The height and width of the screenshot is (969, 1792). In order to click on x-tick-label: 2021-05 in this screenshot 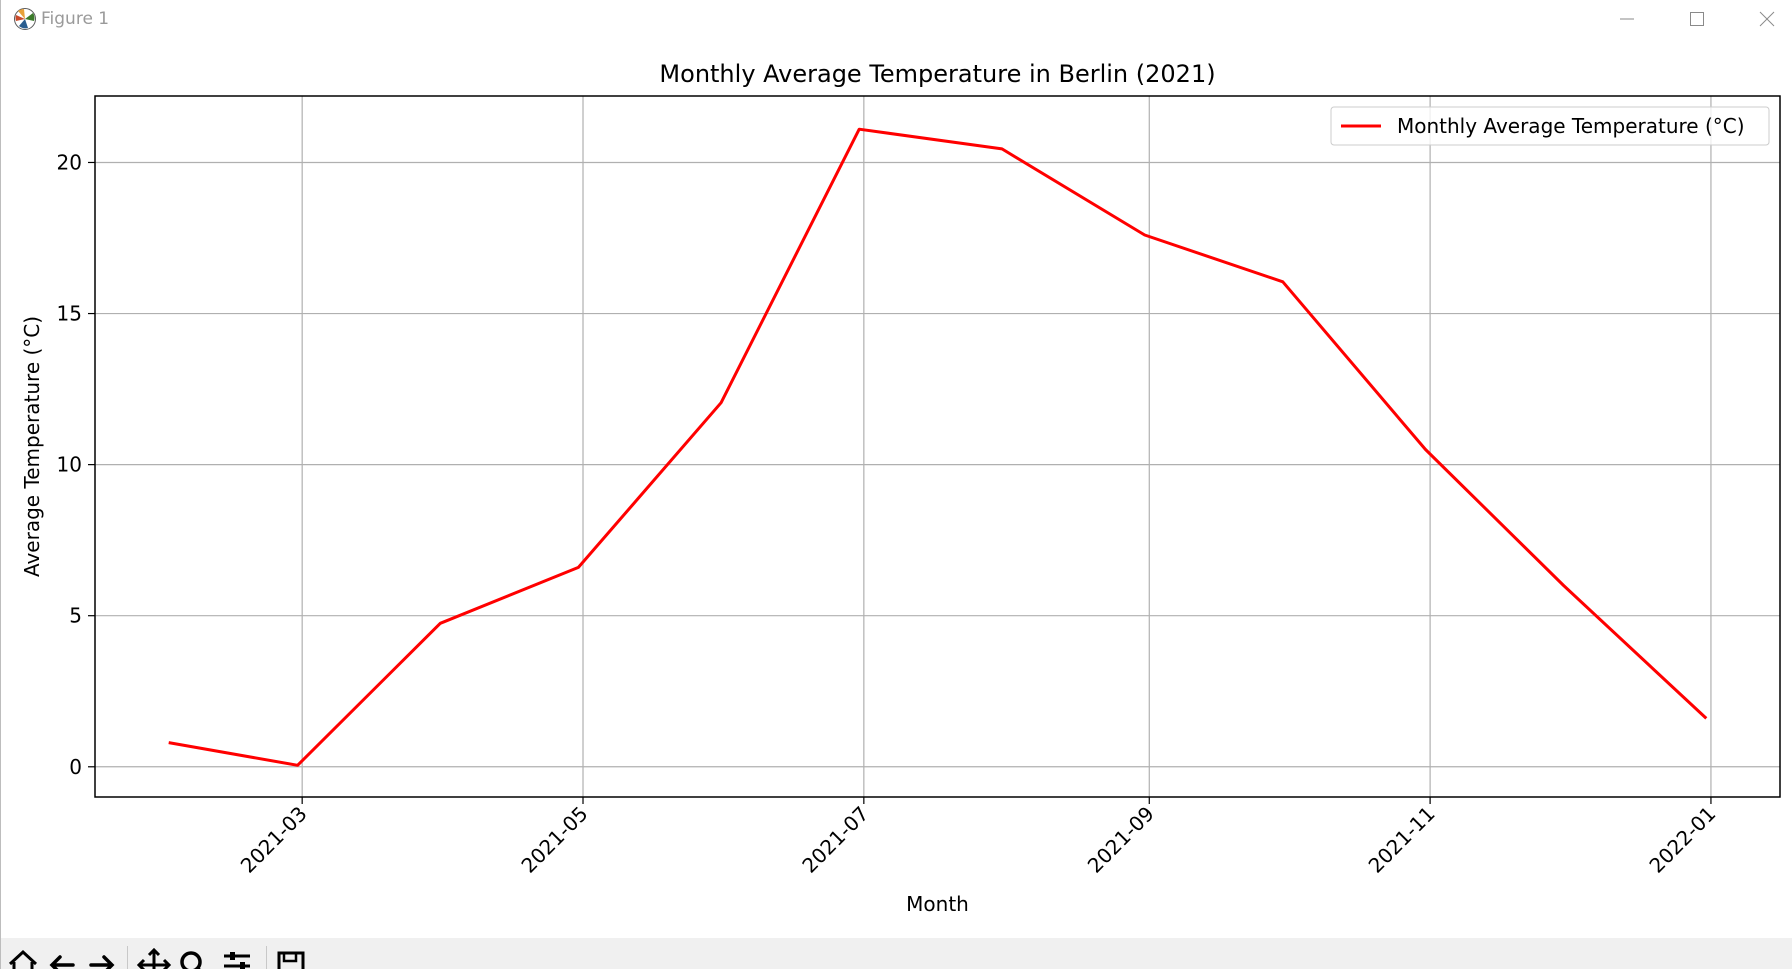, I will do `click(554, 840)`.